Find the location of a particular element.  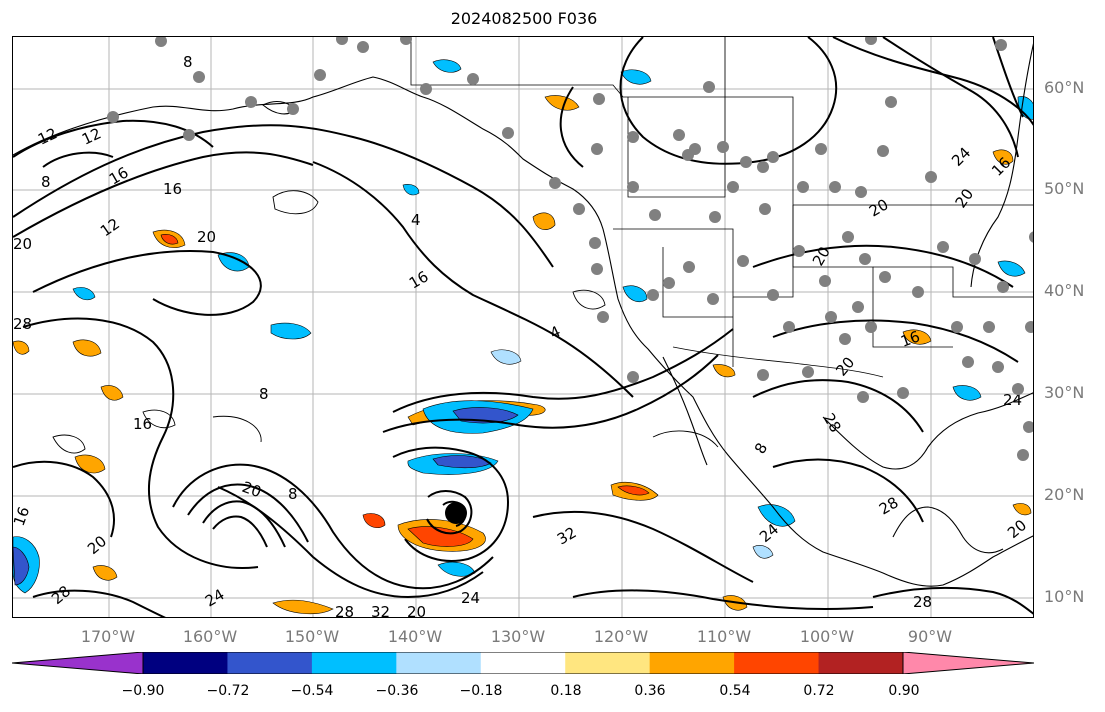

colorbar-tick-label: −0.18 is located at coordinates (481, 691).